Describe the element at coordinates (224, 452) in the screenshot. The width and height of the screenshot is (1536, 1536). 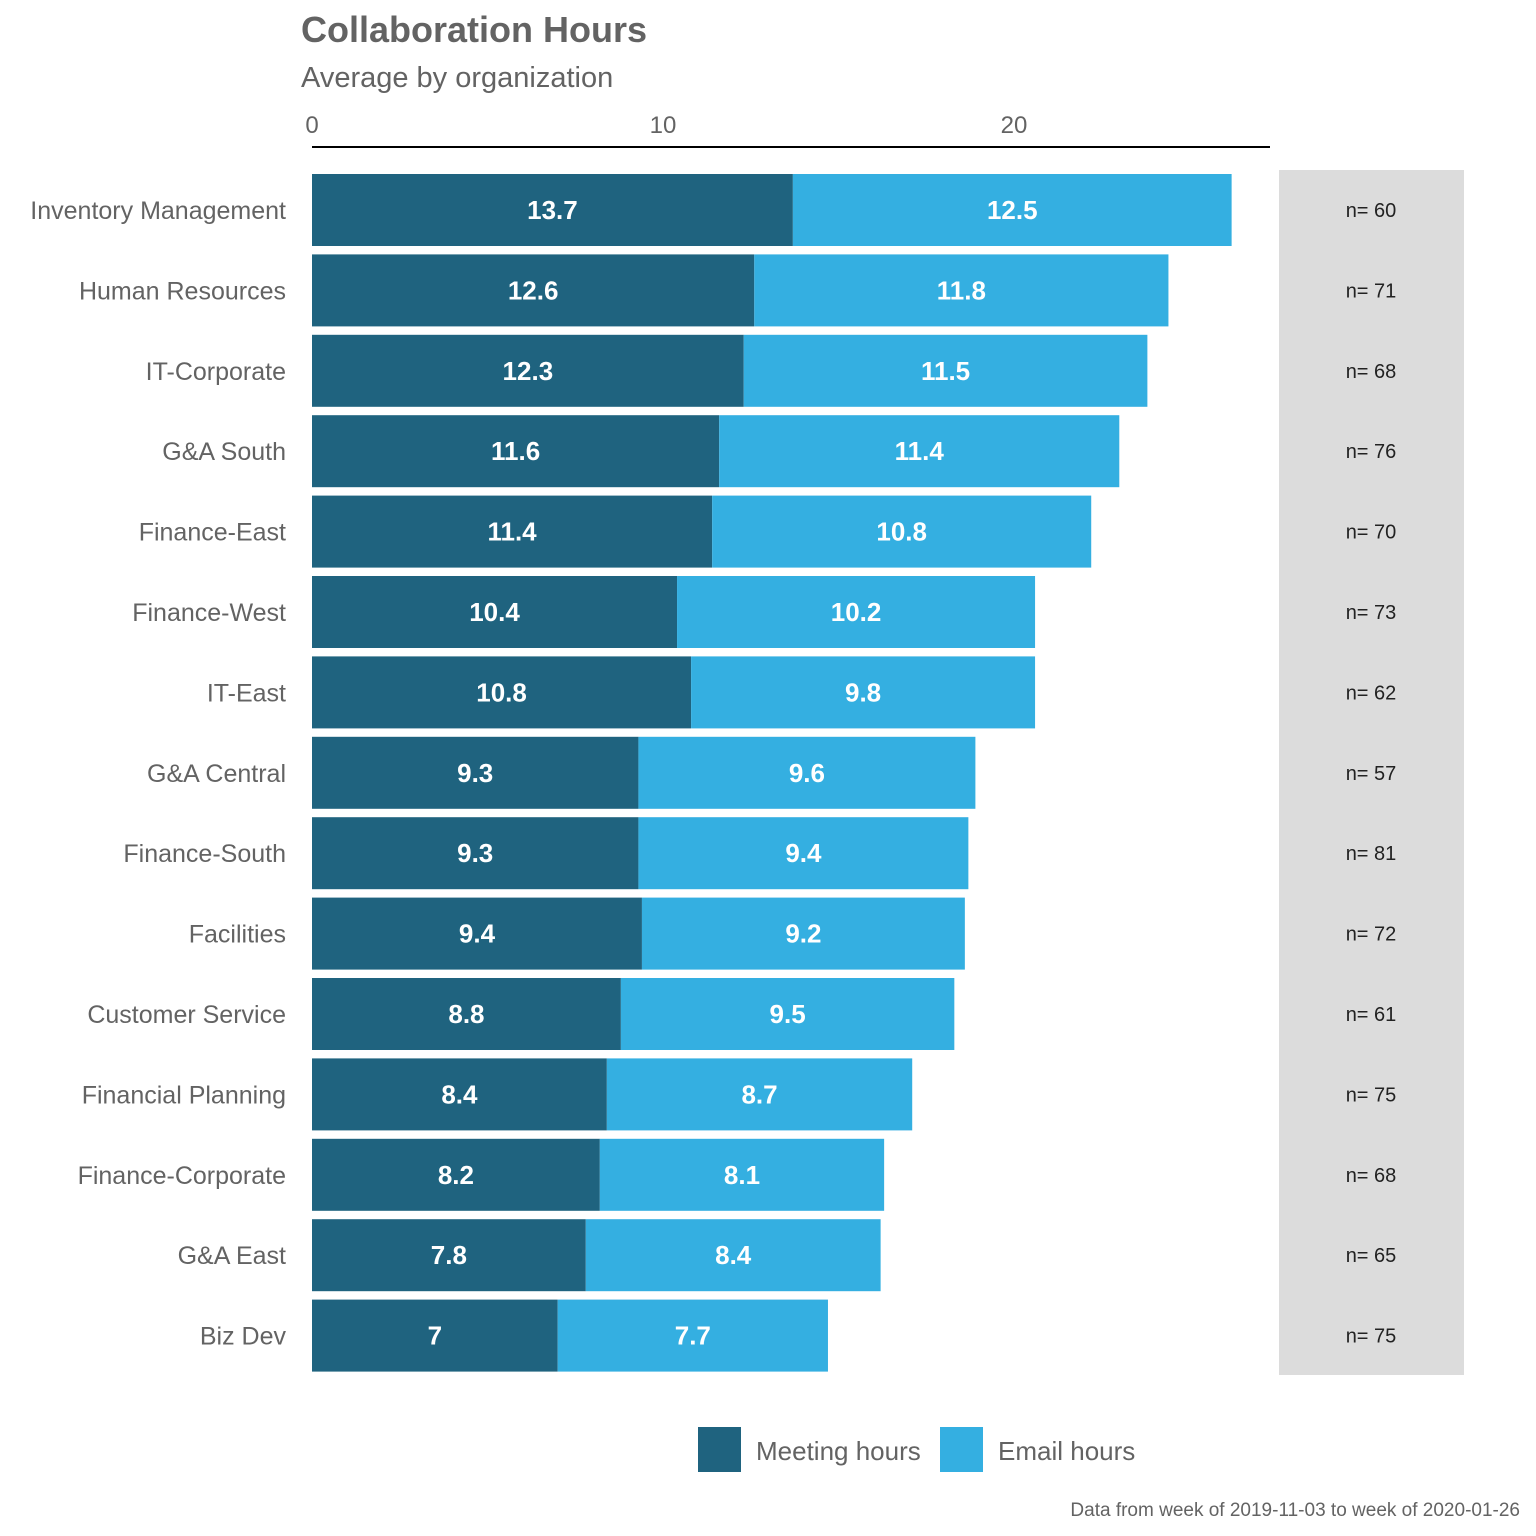
I see `category-label: G&A South` at that location.